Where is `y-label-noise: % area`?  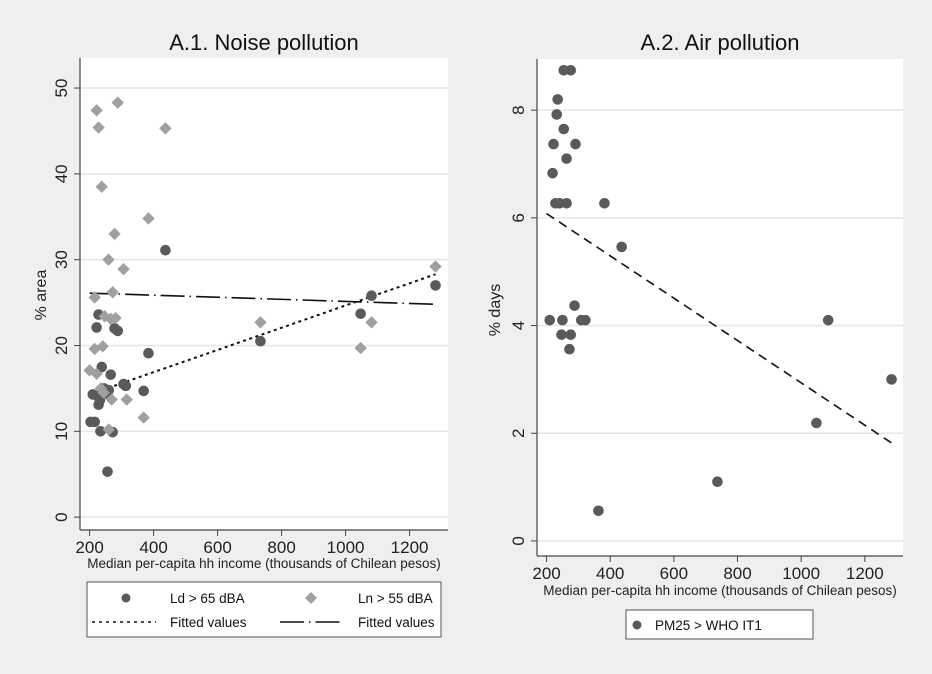 y-label-noise: % area is located at coordinates (41, 295).